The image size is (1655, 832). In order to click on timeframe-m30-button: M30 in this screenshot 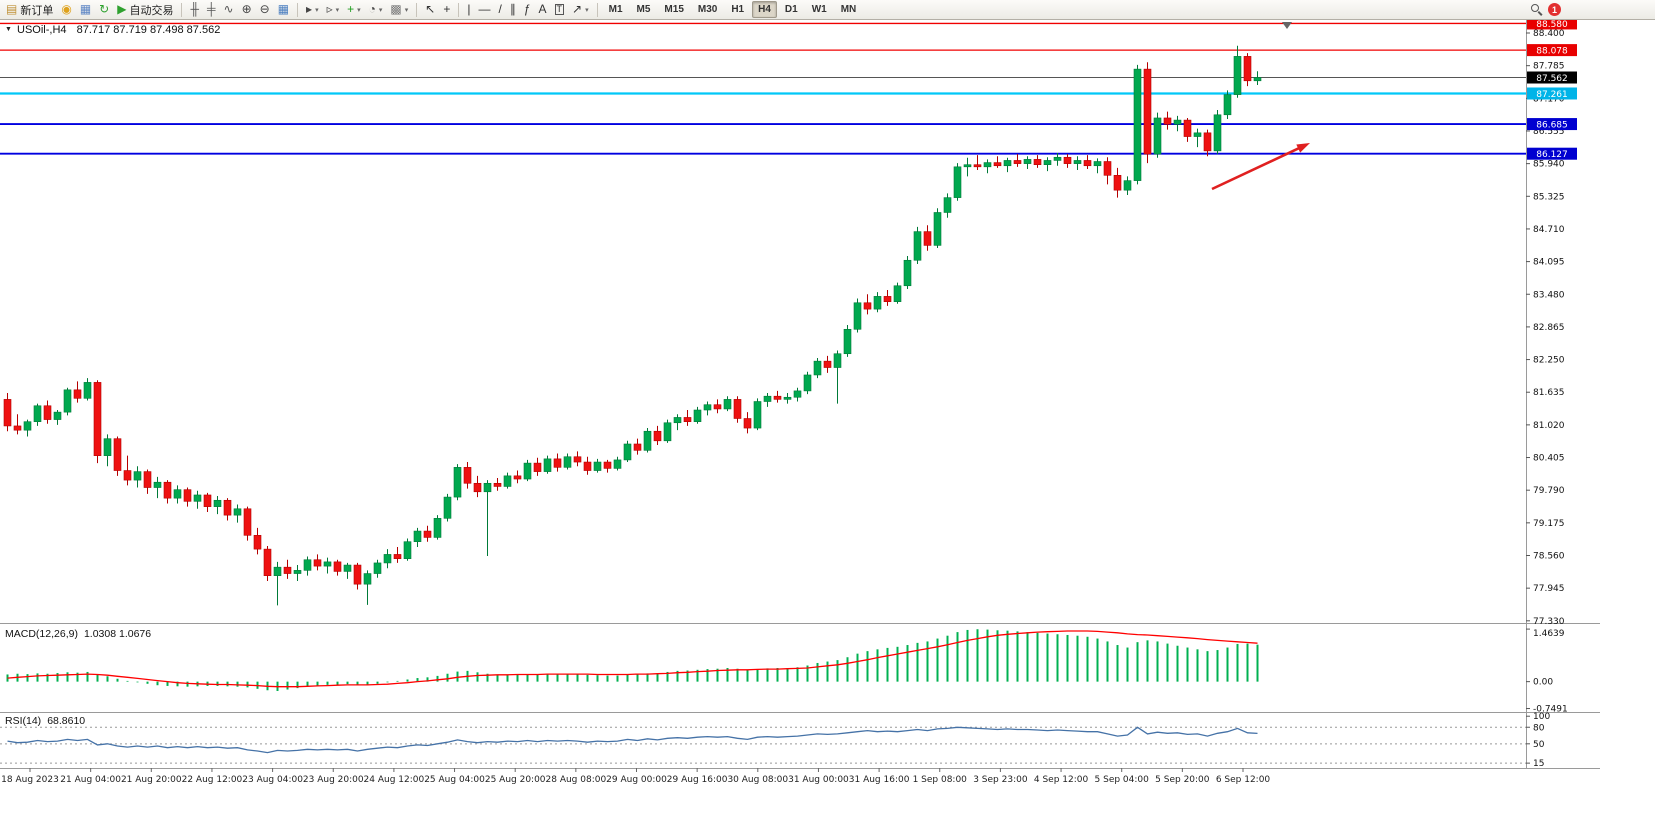, I will do `click(707, 9)`.